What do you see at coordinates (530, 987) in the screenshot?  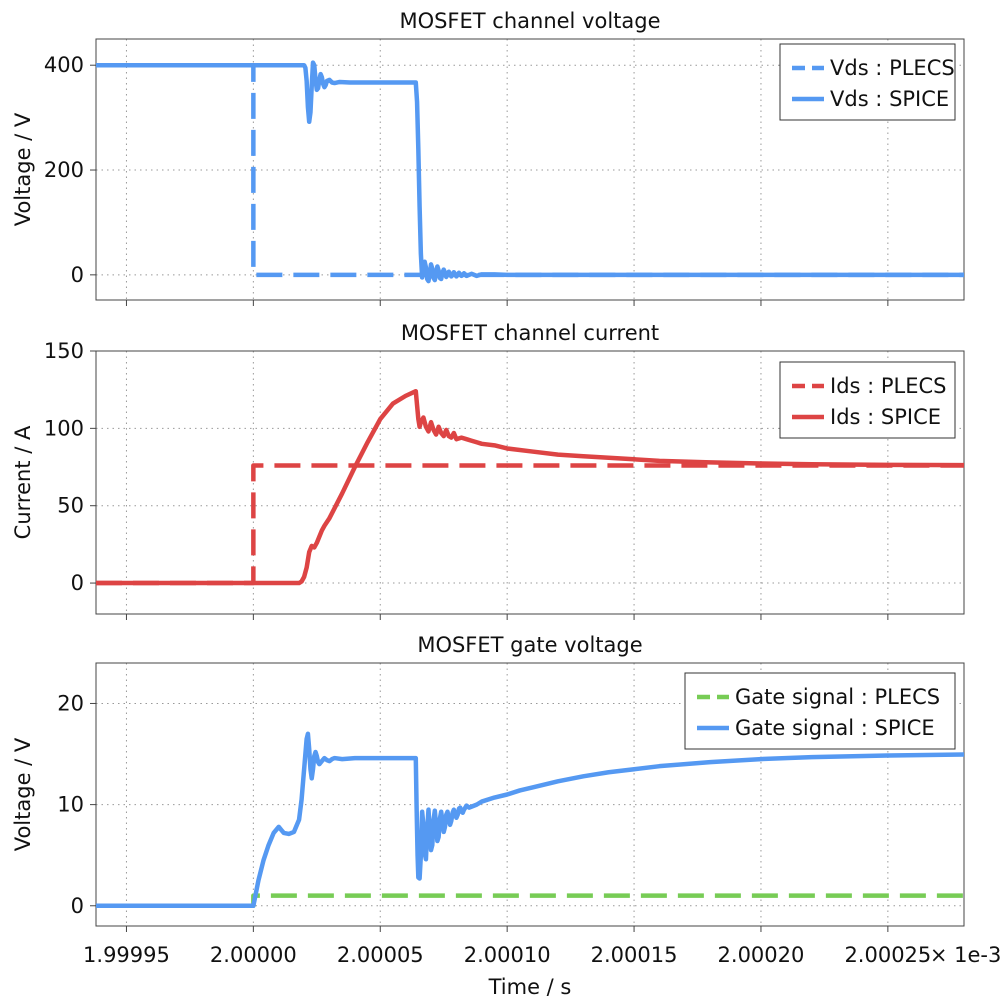 I see `x-axis-label: Time / s` at bounding box center [530, 987].